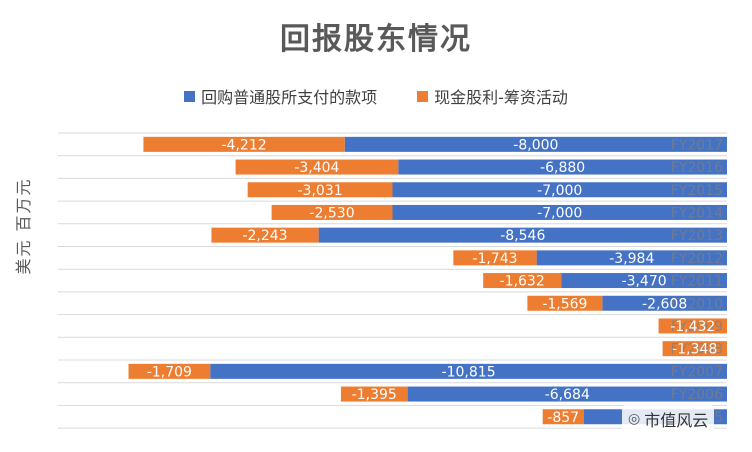 The height and width of the screenshot is (452, 752). I want to click on category-label-FY2013: FY2013, so click(697, 236).